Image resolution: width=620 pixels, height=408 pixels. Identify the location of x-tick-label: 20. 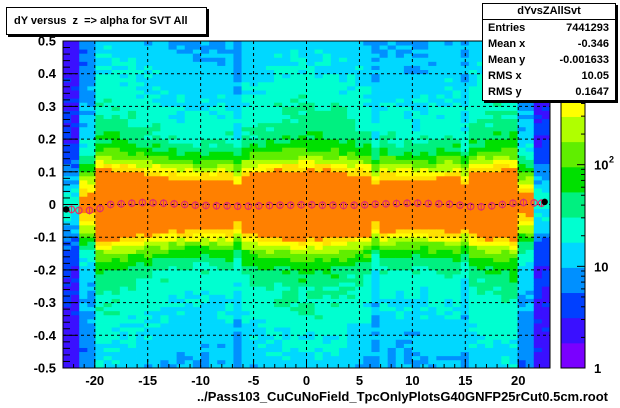
(518, 380).